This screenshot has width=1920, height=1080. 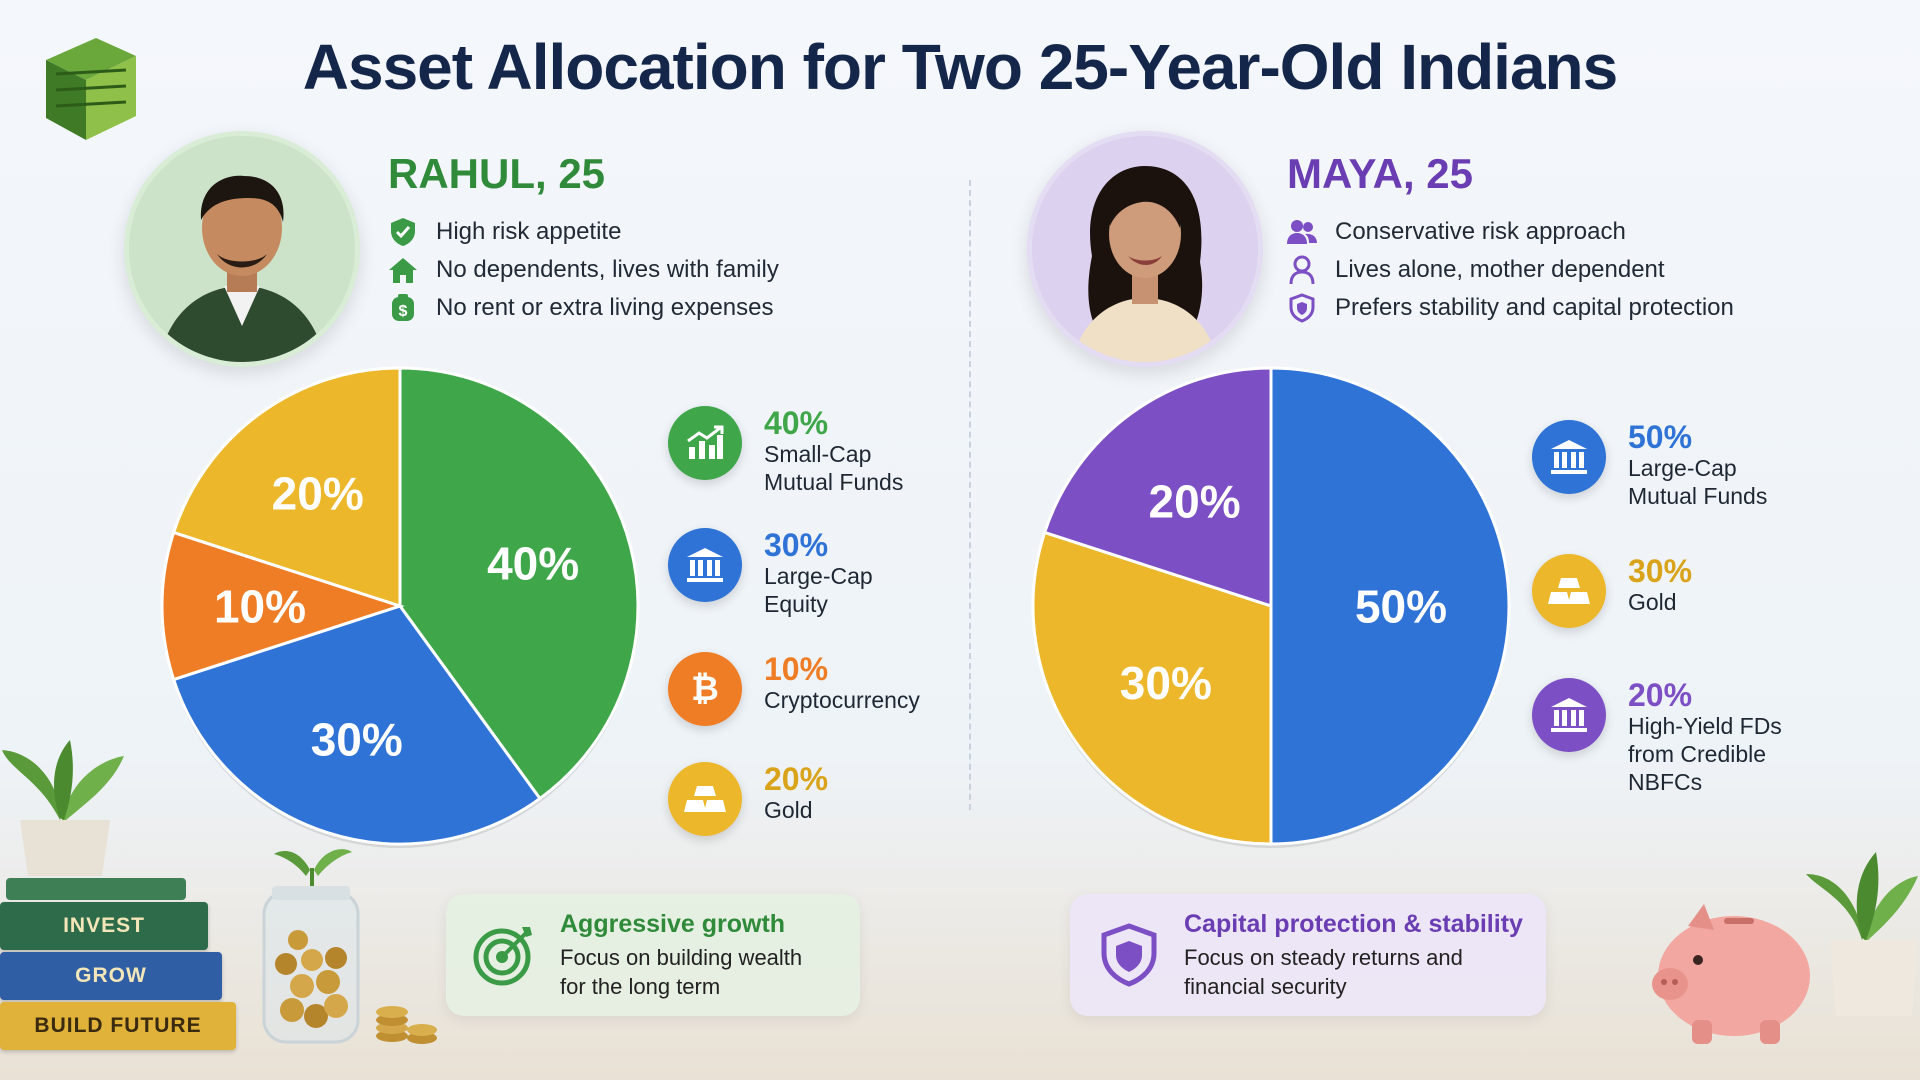 What do you see at coordinates (970, 495) in the screenshot?
I see `section-divider` at bounding box center [970, 495].